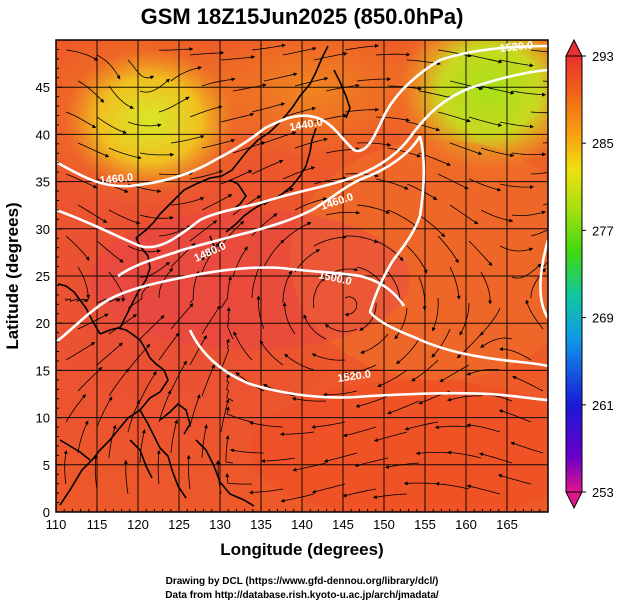 The image size is (619, 605). Describe the element at coordinates (507, 524) in the screenshot. I see `x-tick-label: 165` at that location.